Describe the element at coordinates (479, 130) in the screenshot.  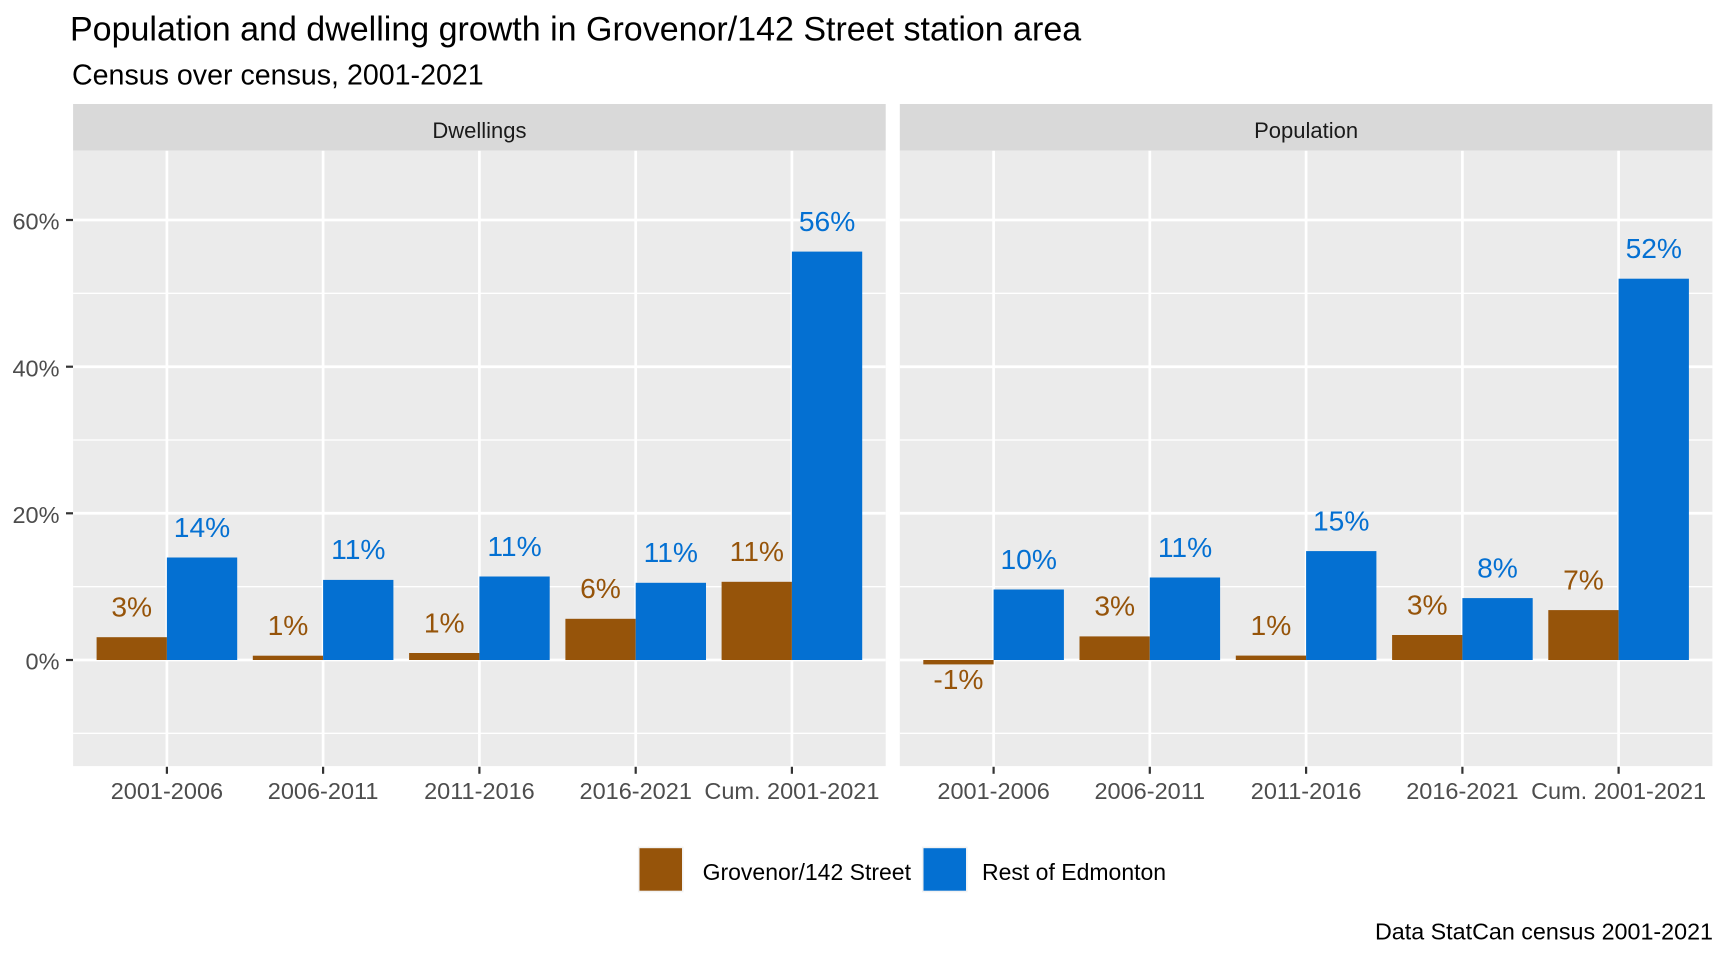
I see `svg-text: Dwellings` at that location.